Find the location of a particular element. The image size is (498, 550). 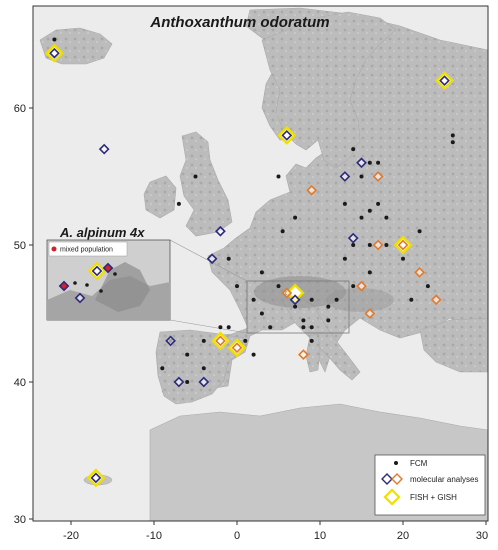

inset-zoom-box is located at coordinates (298, 307).